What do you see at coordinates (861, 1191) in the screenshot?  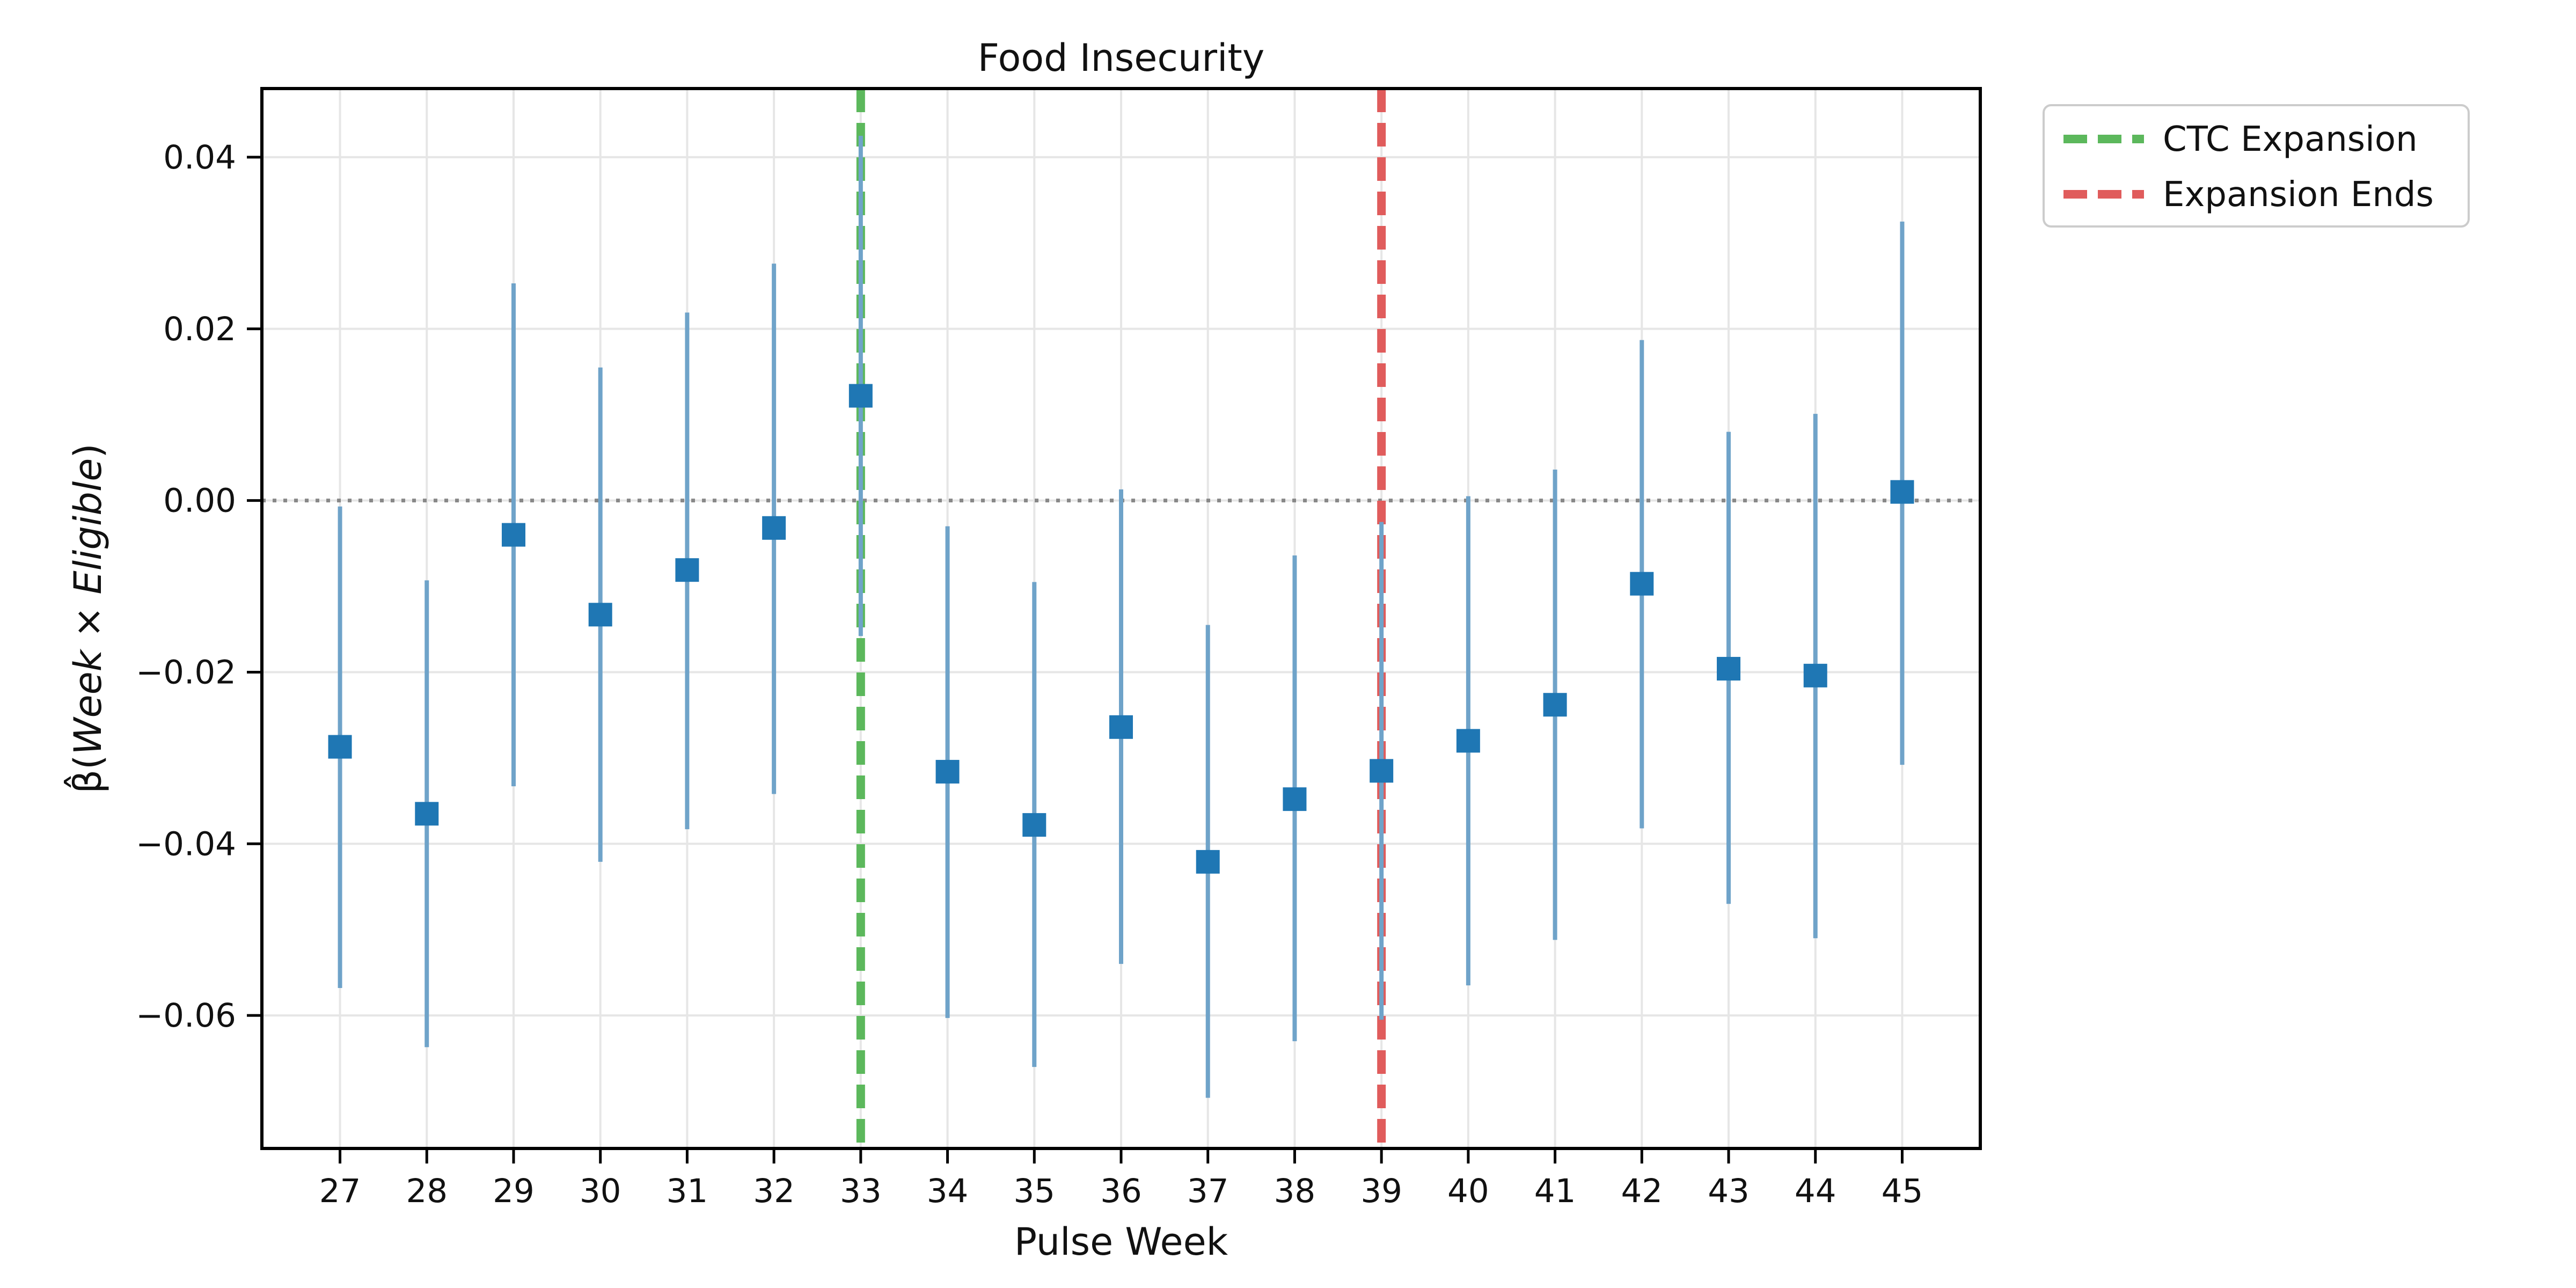 I see `x-tick-label: 33` at bounding box center [861, 1191].